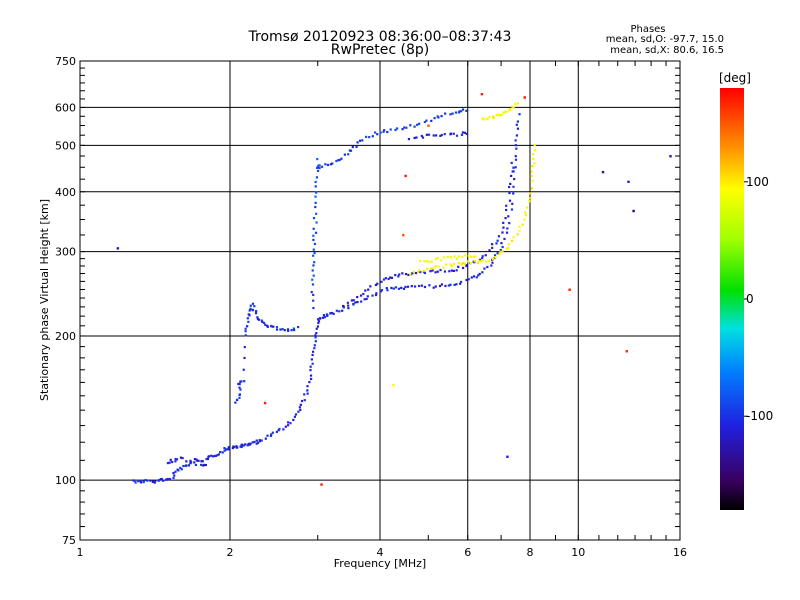 This screenshot has height=600, width=800. Describe the element at coordinates (750, 299) in the screenshot. I see `colorbar-tick-label: 0` at that location.